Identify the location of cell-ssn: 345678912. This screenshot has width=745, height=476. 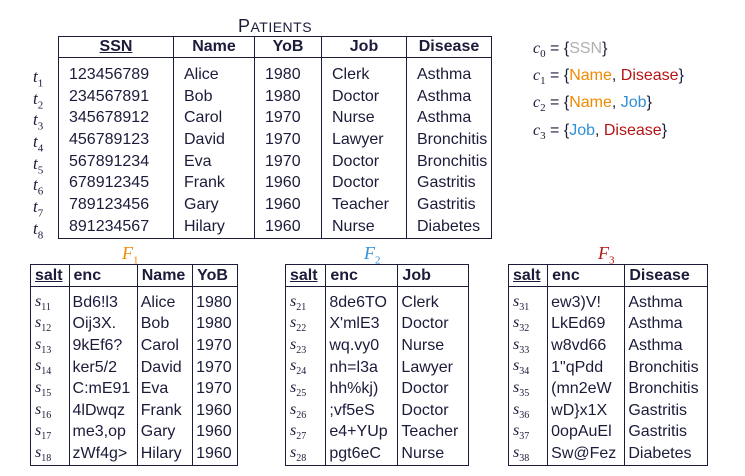
(116, 118).